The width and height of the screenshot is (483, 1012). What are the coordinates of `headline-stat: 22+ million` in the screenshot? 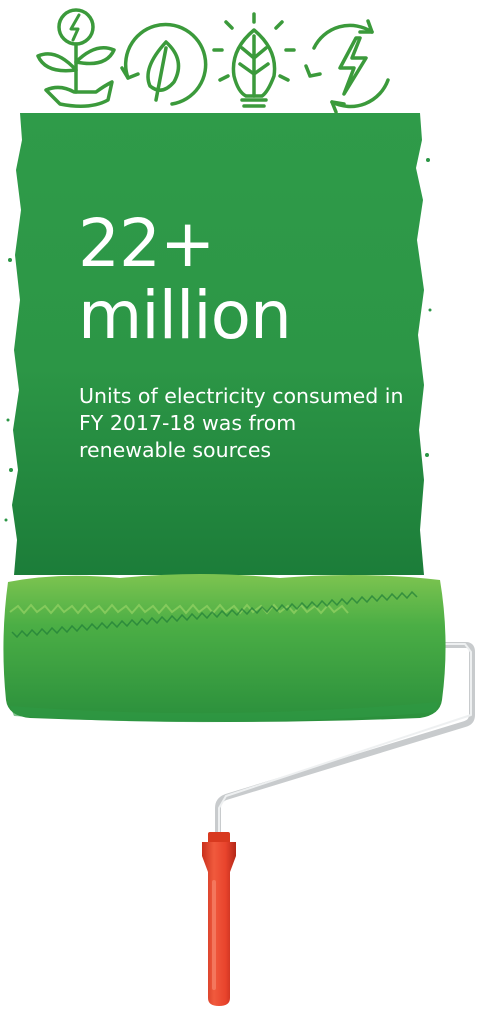 It's located at (185, 279).